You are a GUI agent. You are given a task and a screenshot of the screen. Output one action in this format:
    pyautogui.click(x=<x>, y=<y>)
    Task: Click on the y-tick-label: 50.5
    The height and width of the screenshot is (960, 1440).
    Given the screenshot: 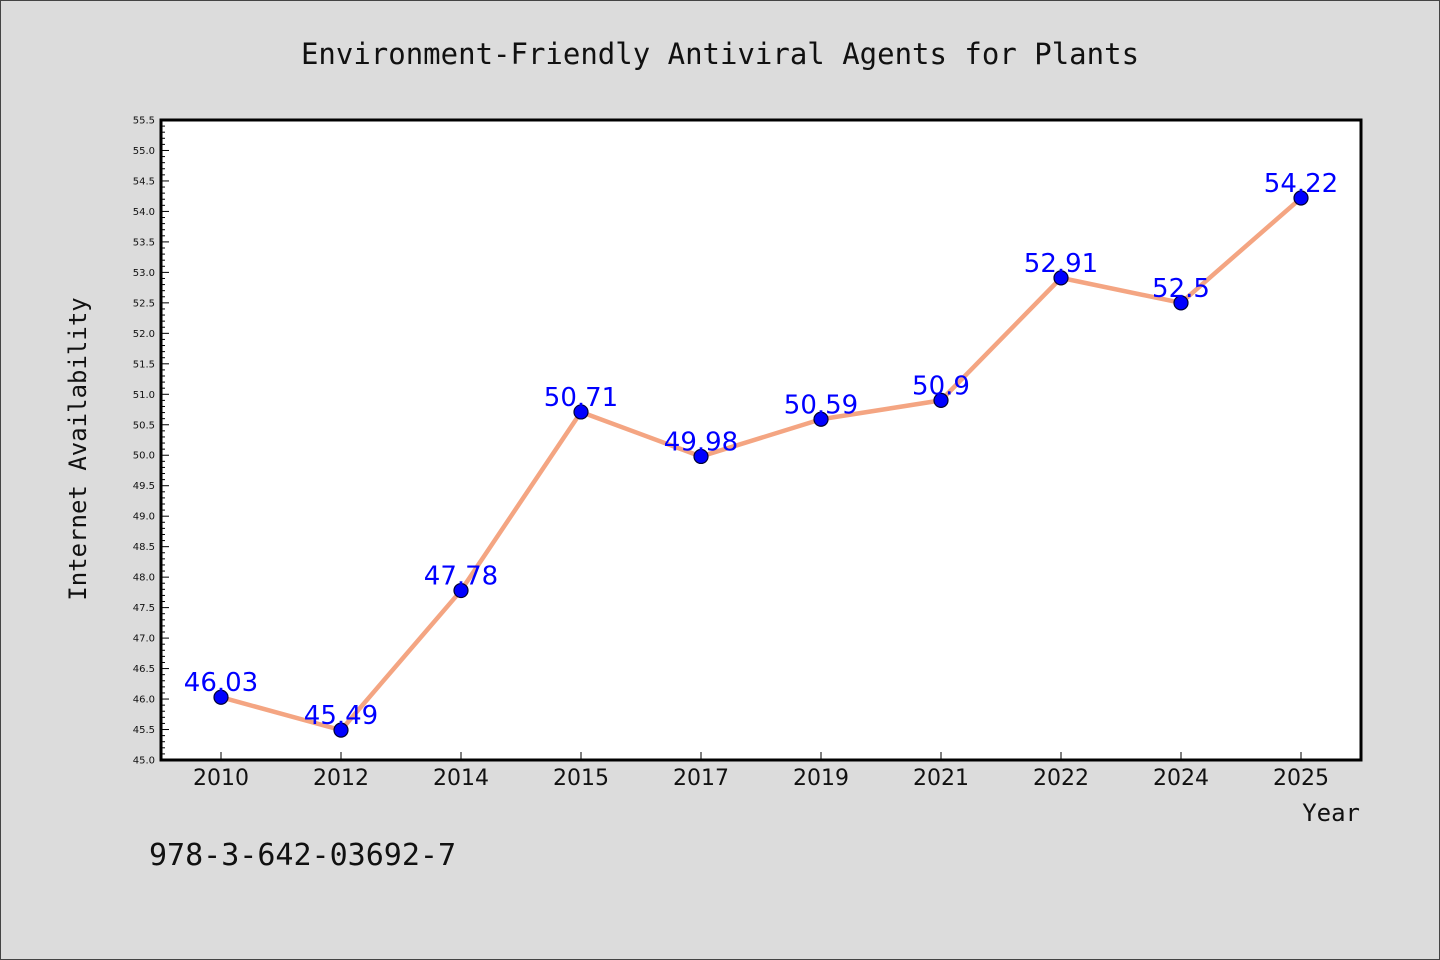 What is the action you would take?
    pyautogui.click(x=144, y=425)
    